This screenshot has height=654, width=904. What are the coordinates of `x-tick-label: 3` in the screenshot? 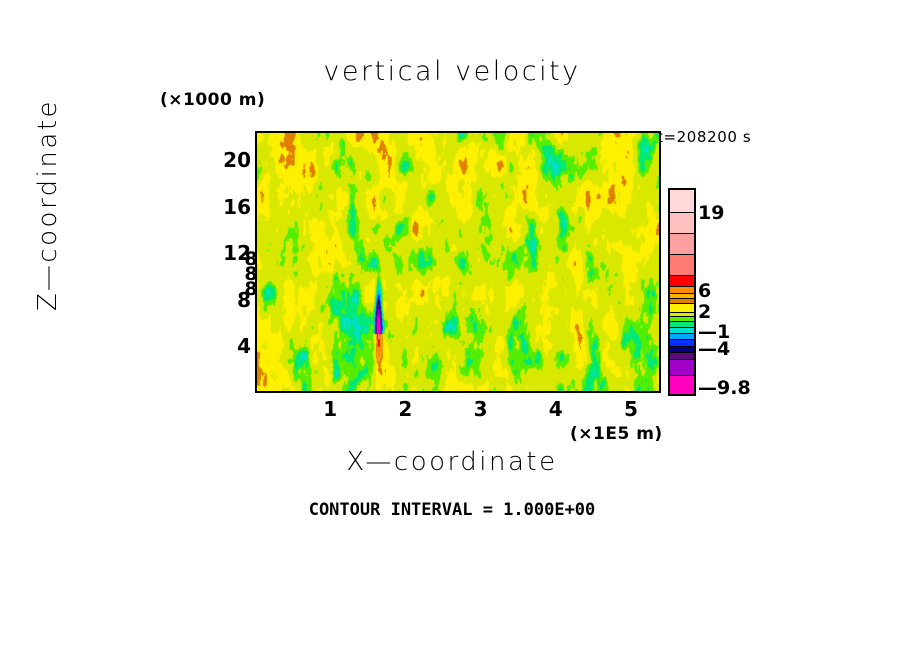 It's located at (480, 409).